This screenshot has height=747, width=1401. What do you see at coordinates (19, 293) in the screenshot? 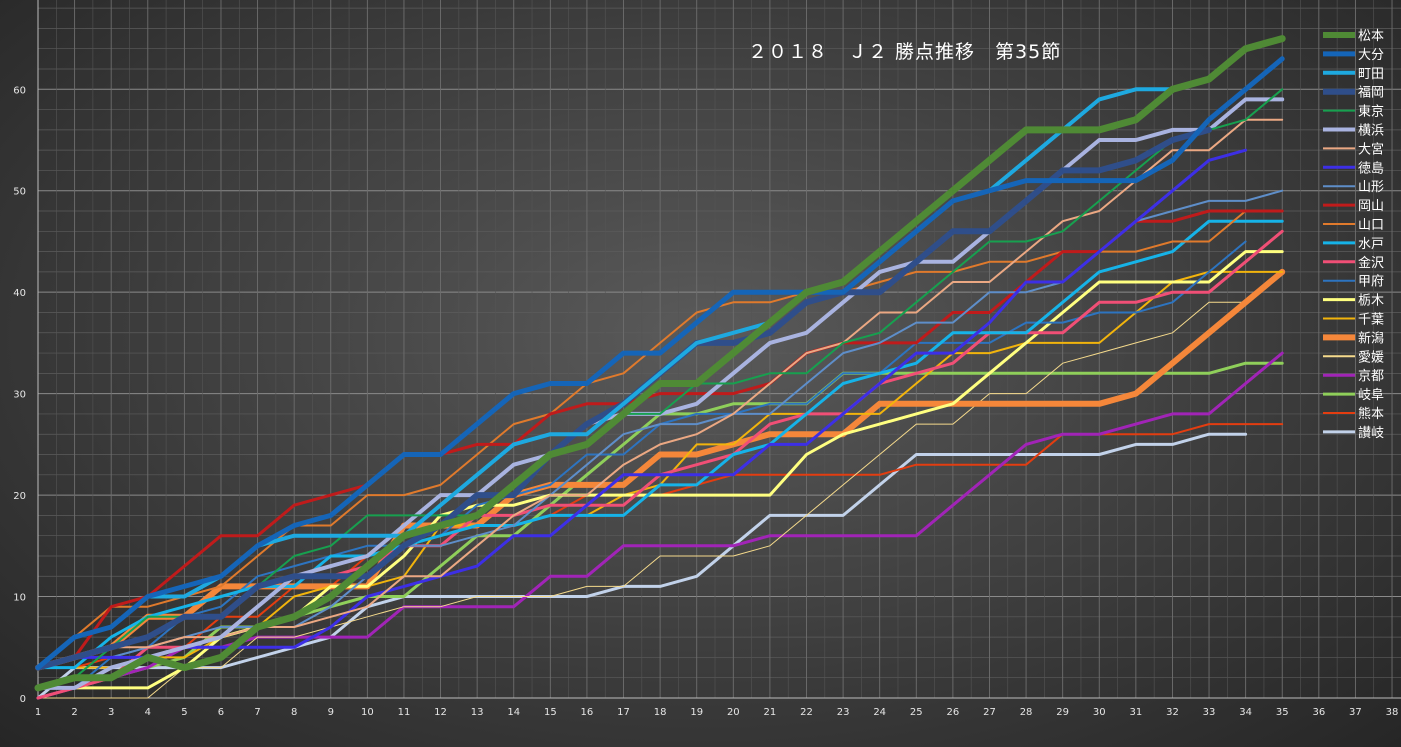
I see `y-tick-label: 40` at bounding box center [19, 293].